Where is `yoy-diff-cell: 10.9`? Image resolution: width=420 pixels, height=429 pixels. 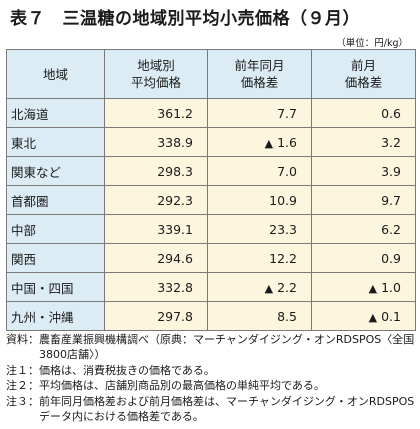 yoy-diff-cell: 10.9 is located at coordinates (259, 200).